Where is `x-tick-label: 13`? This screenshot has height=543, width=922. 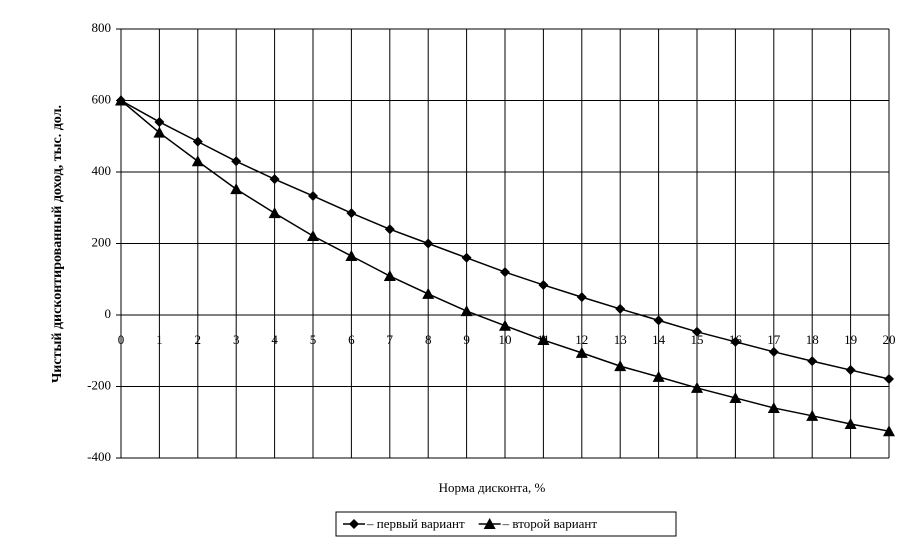 x-tick-label: 13 is located at coordinates (620, 339).